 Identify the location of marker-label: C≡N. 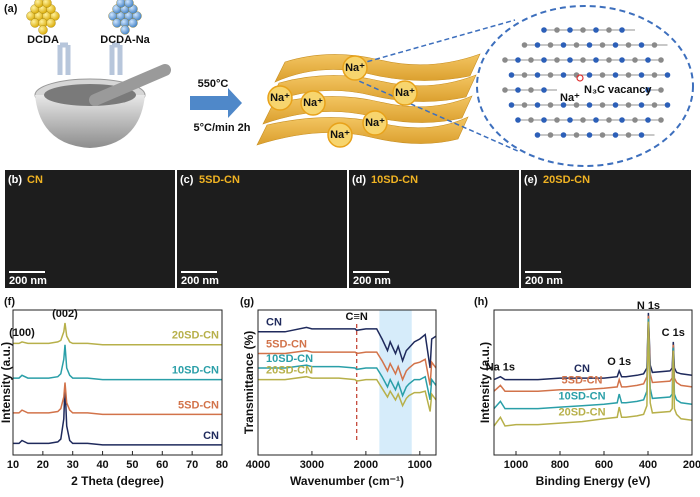
(357, 317).